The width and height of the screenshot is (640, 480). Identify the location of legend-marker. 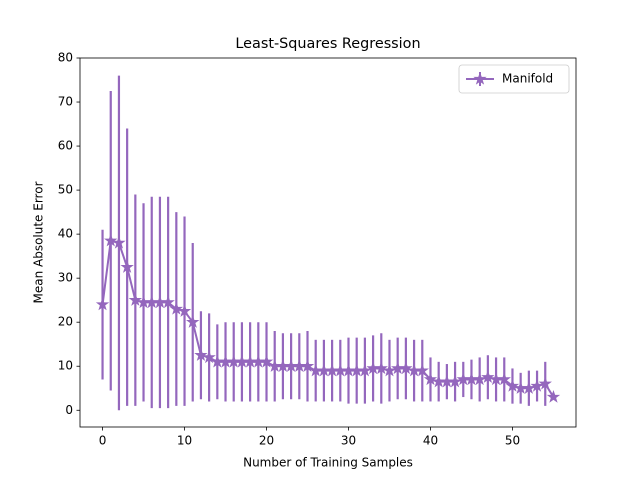
(480, 78).